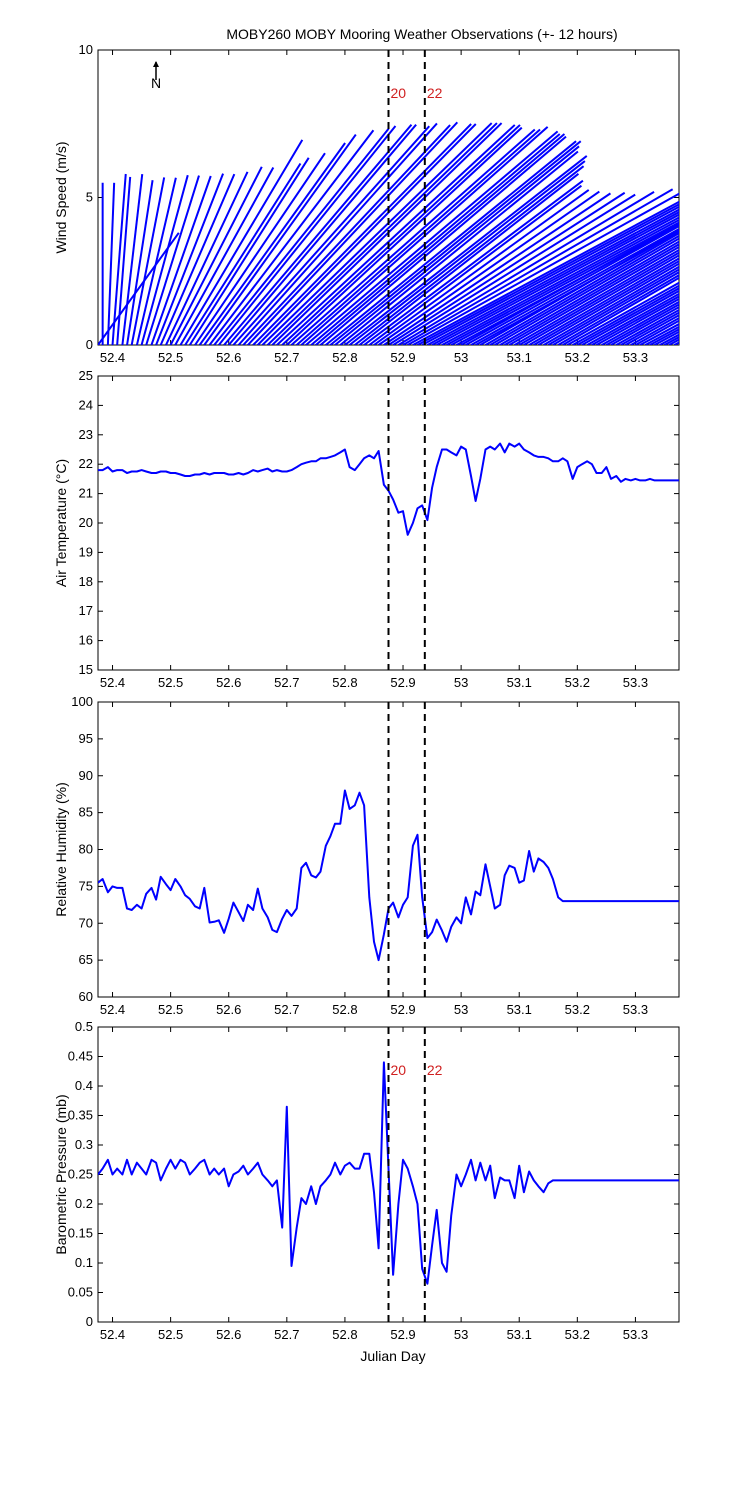 The width and height of the screenshot is (750, 1500). I want to click on airtemp-xtick-label: 52.8, so click(344, 682).